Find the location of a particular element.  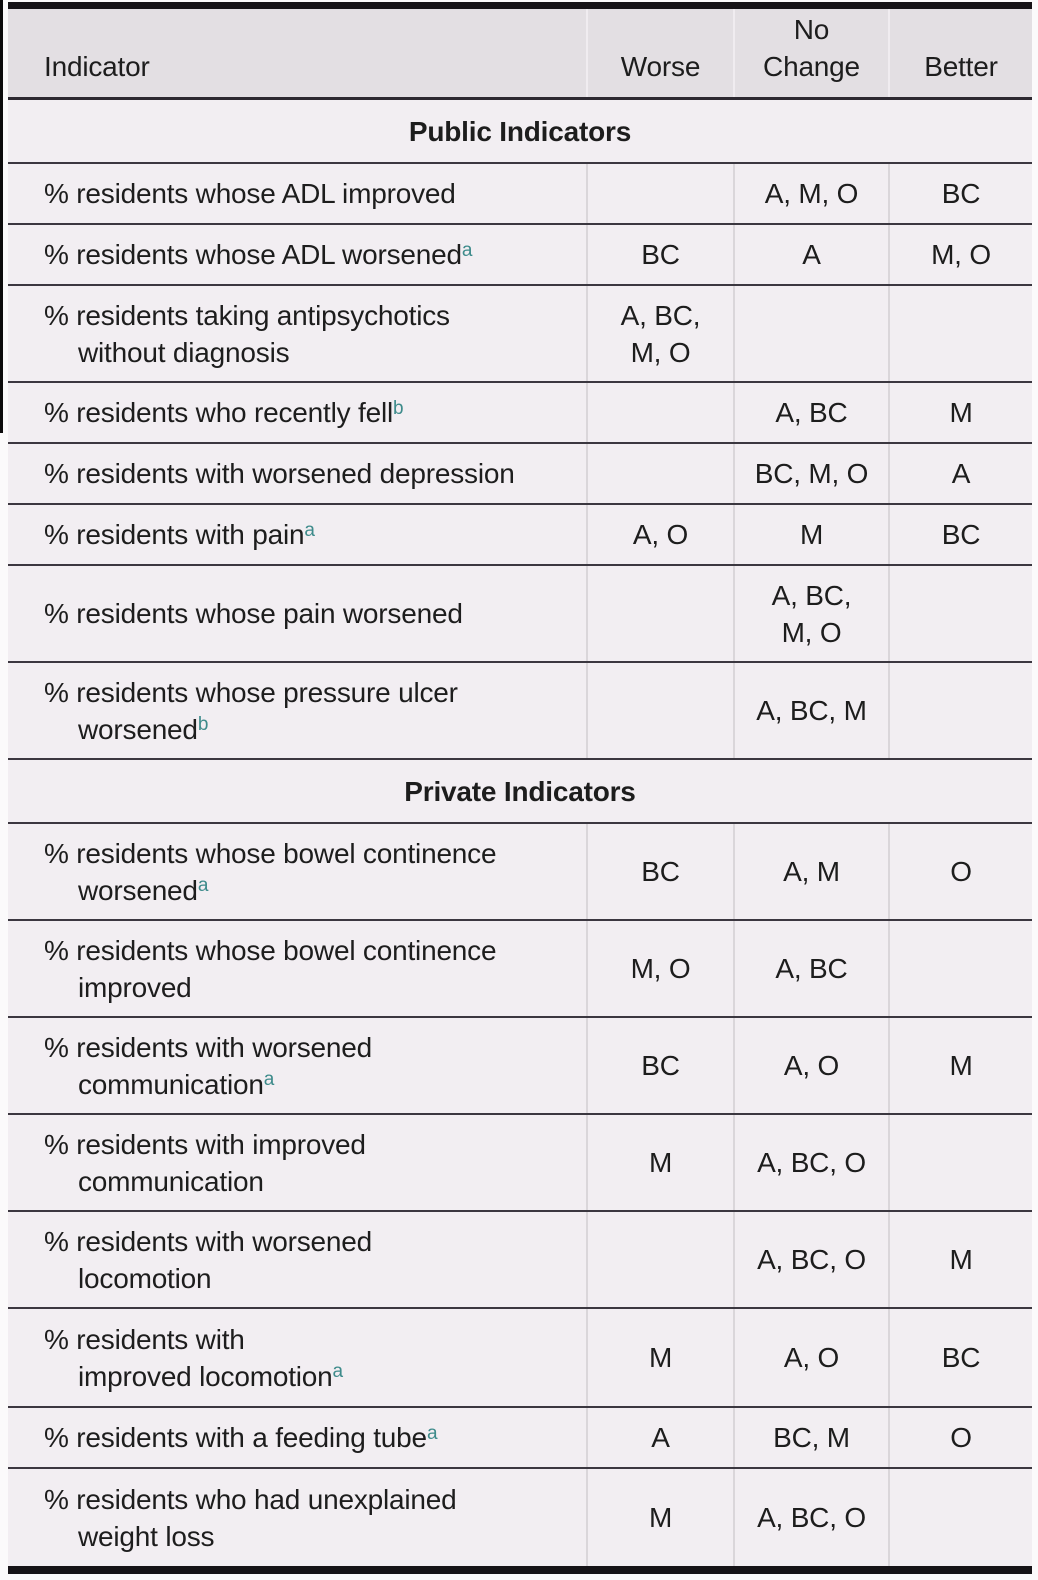

indicator-cell: % residents with a feeding tubea is located at coordinates (297, 1437).